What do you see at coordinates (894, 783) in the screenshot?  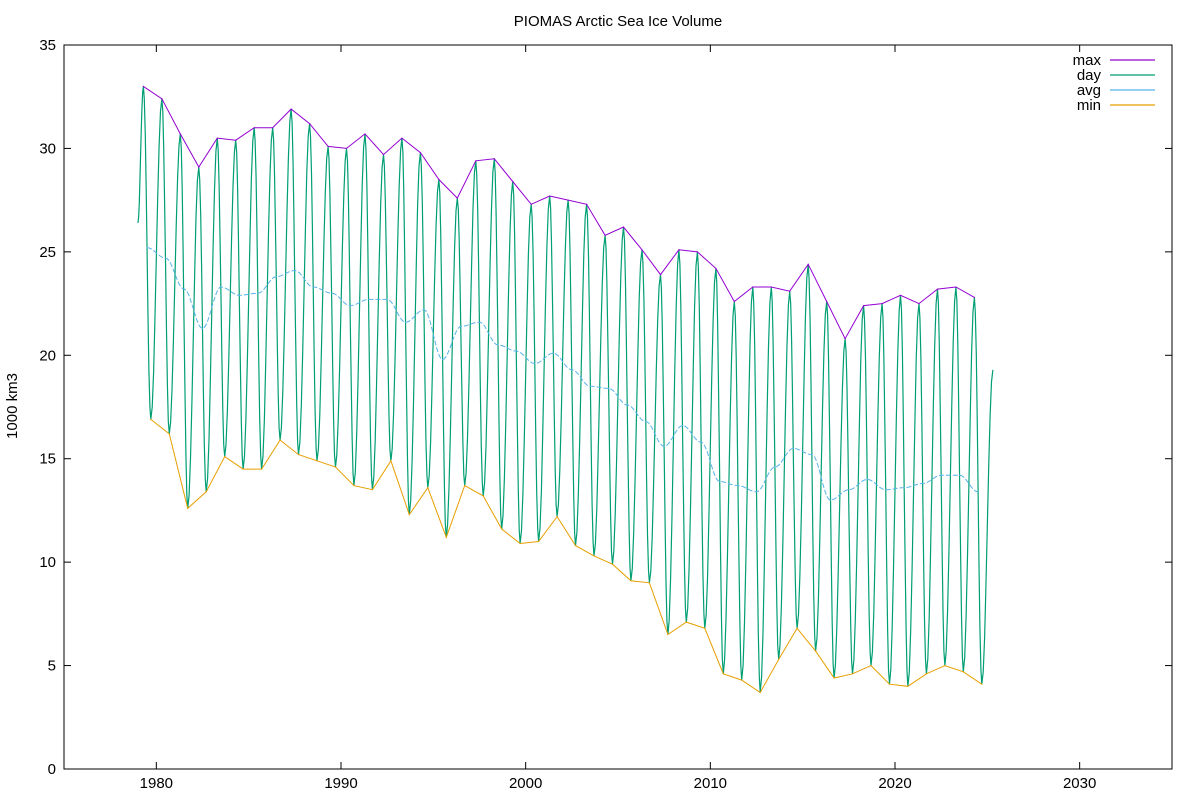 I see `x-tick-label: 2020` at bounding box center [894, 783].